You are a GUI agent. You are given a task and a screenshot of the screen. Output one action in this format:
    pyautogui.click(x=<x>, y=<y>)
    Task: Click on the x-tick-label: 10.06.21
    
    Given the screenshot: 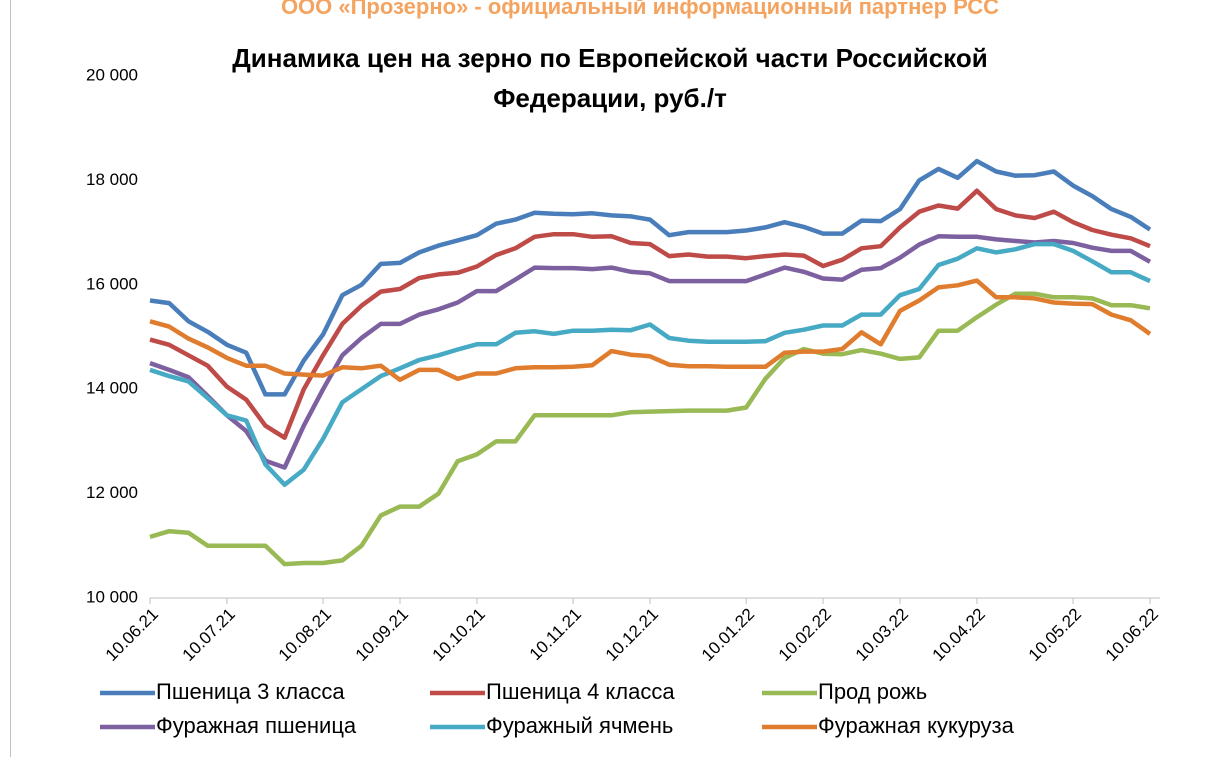 What is the action you would take?
    pyautogui.click(x=132, y=635)
    